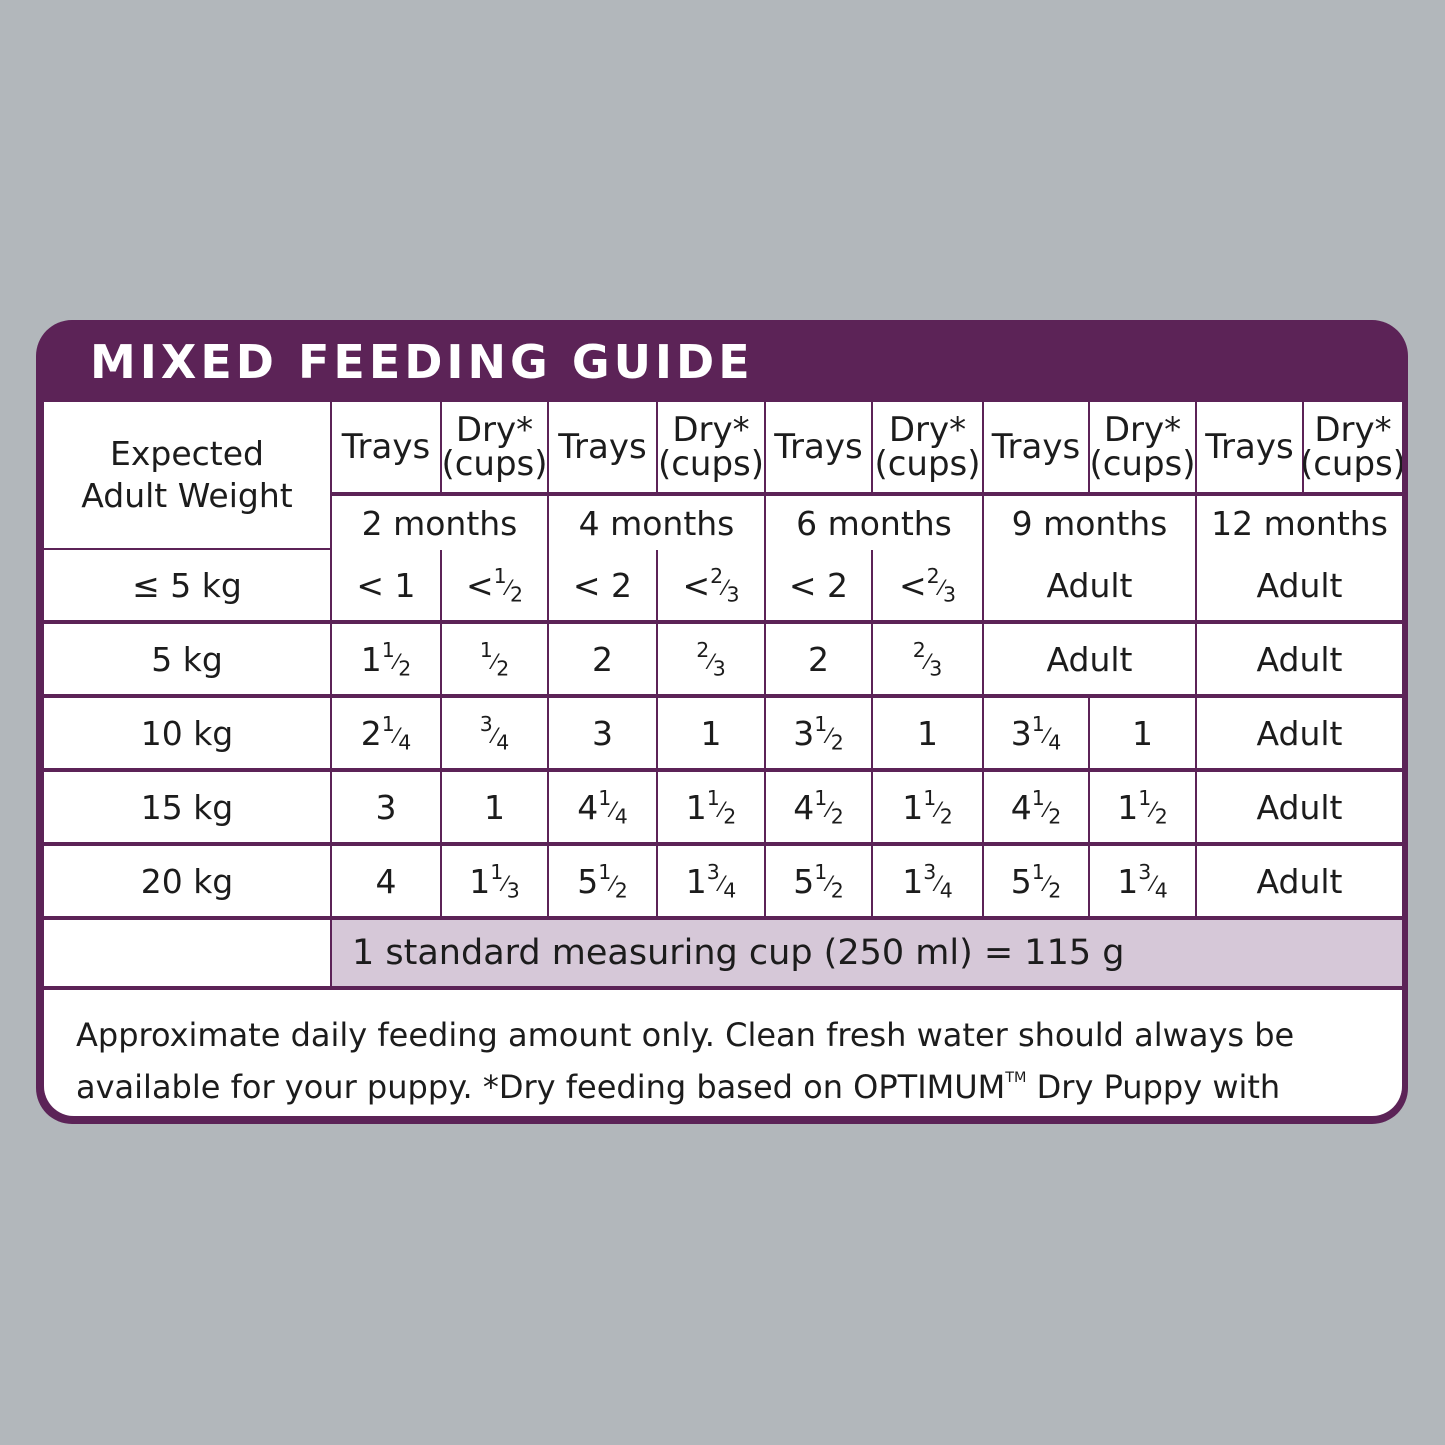 The width and height of the screenshot is (1445, 1445). What do you see at coordinates (1036, 733) in the screenshot?
I see `amount-cell: 3 1⁄4` at bounding box center [1036, 733].